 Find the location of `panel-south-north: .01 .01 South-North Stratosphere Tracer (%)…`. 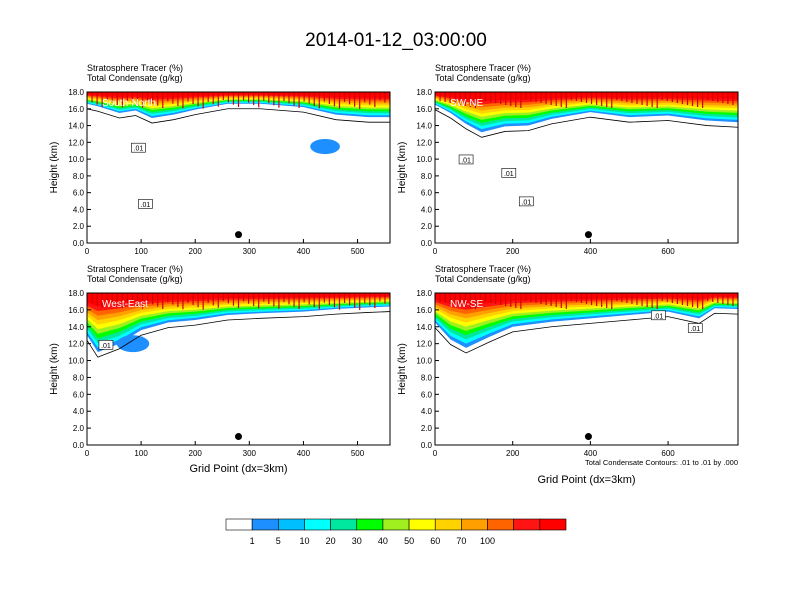

panel-south-north: .01 .01 South-North Stratosphere Tracer (%)… is located at coordinates (220, 159).